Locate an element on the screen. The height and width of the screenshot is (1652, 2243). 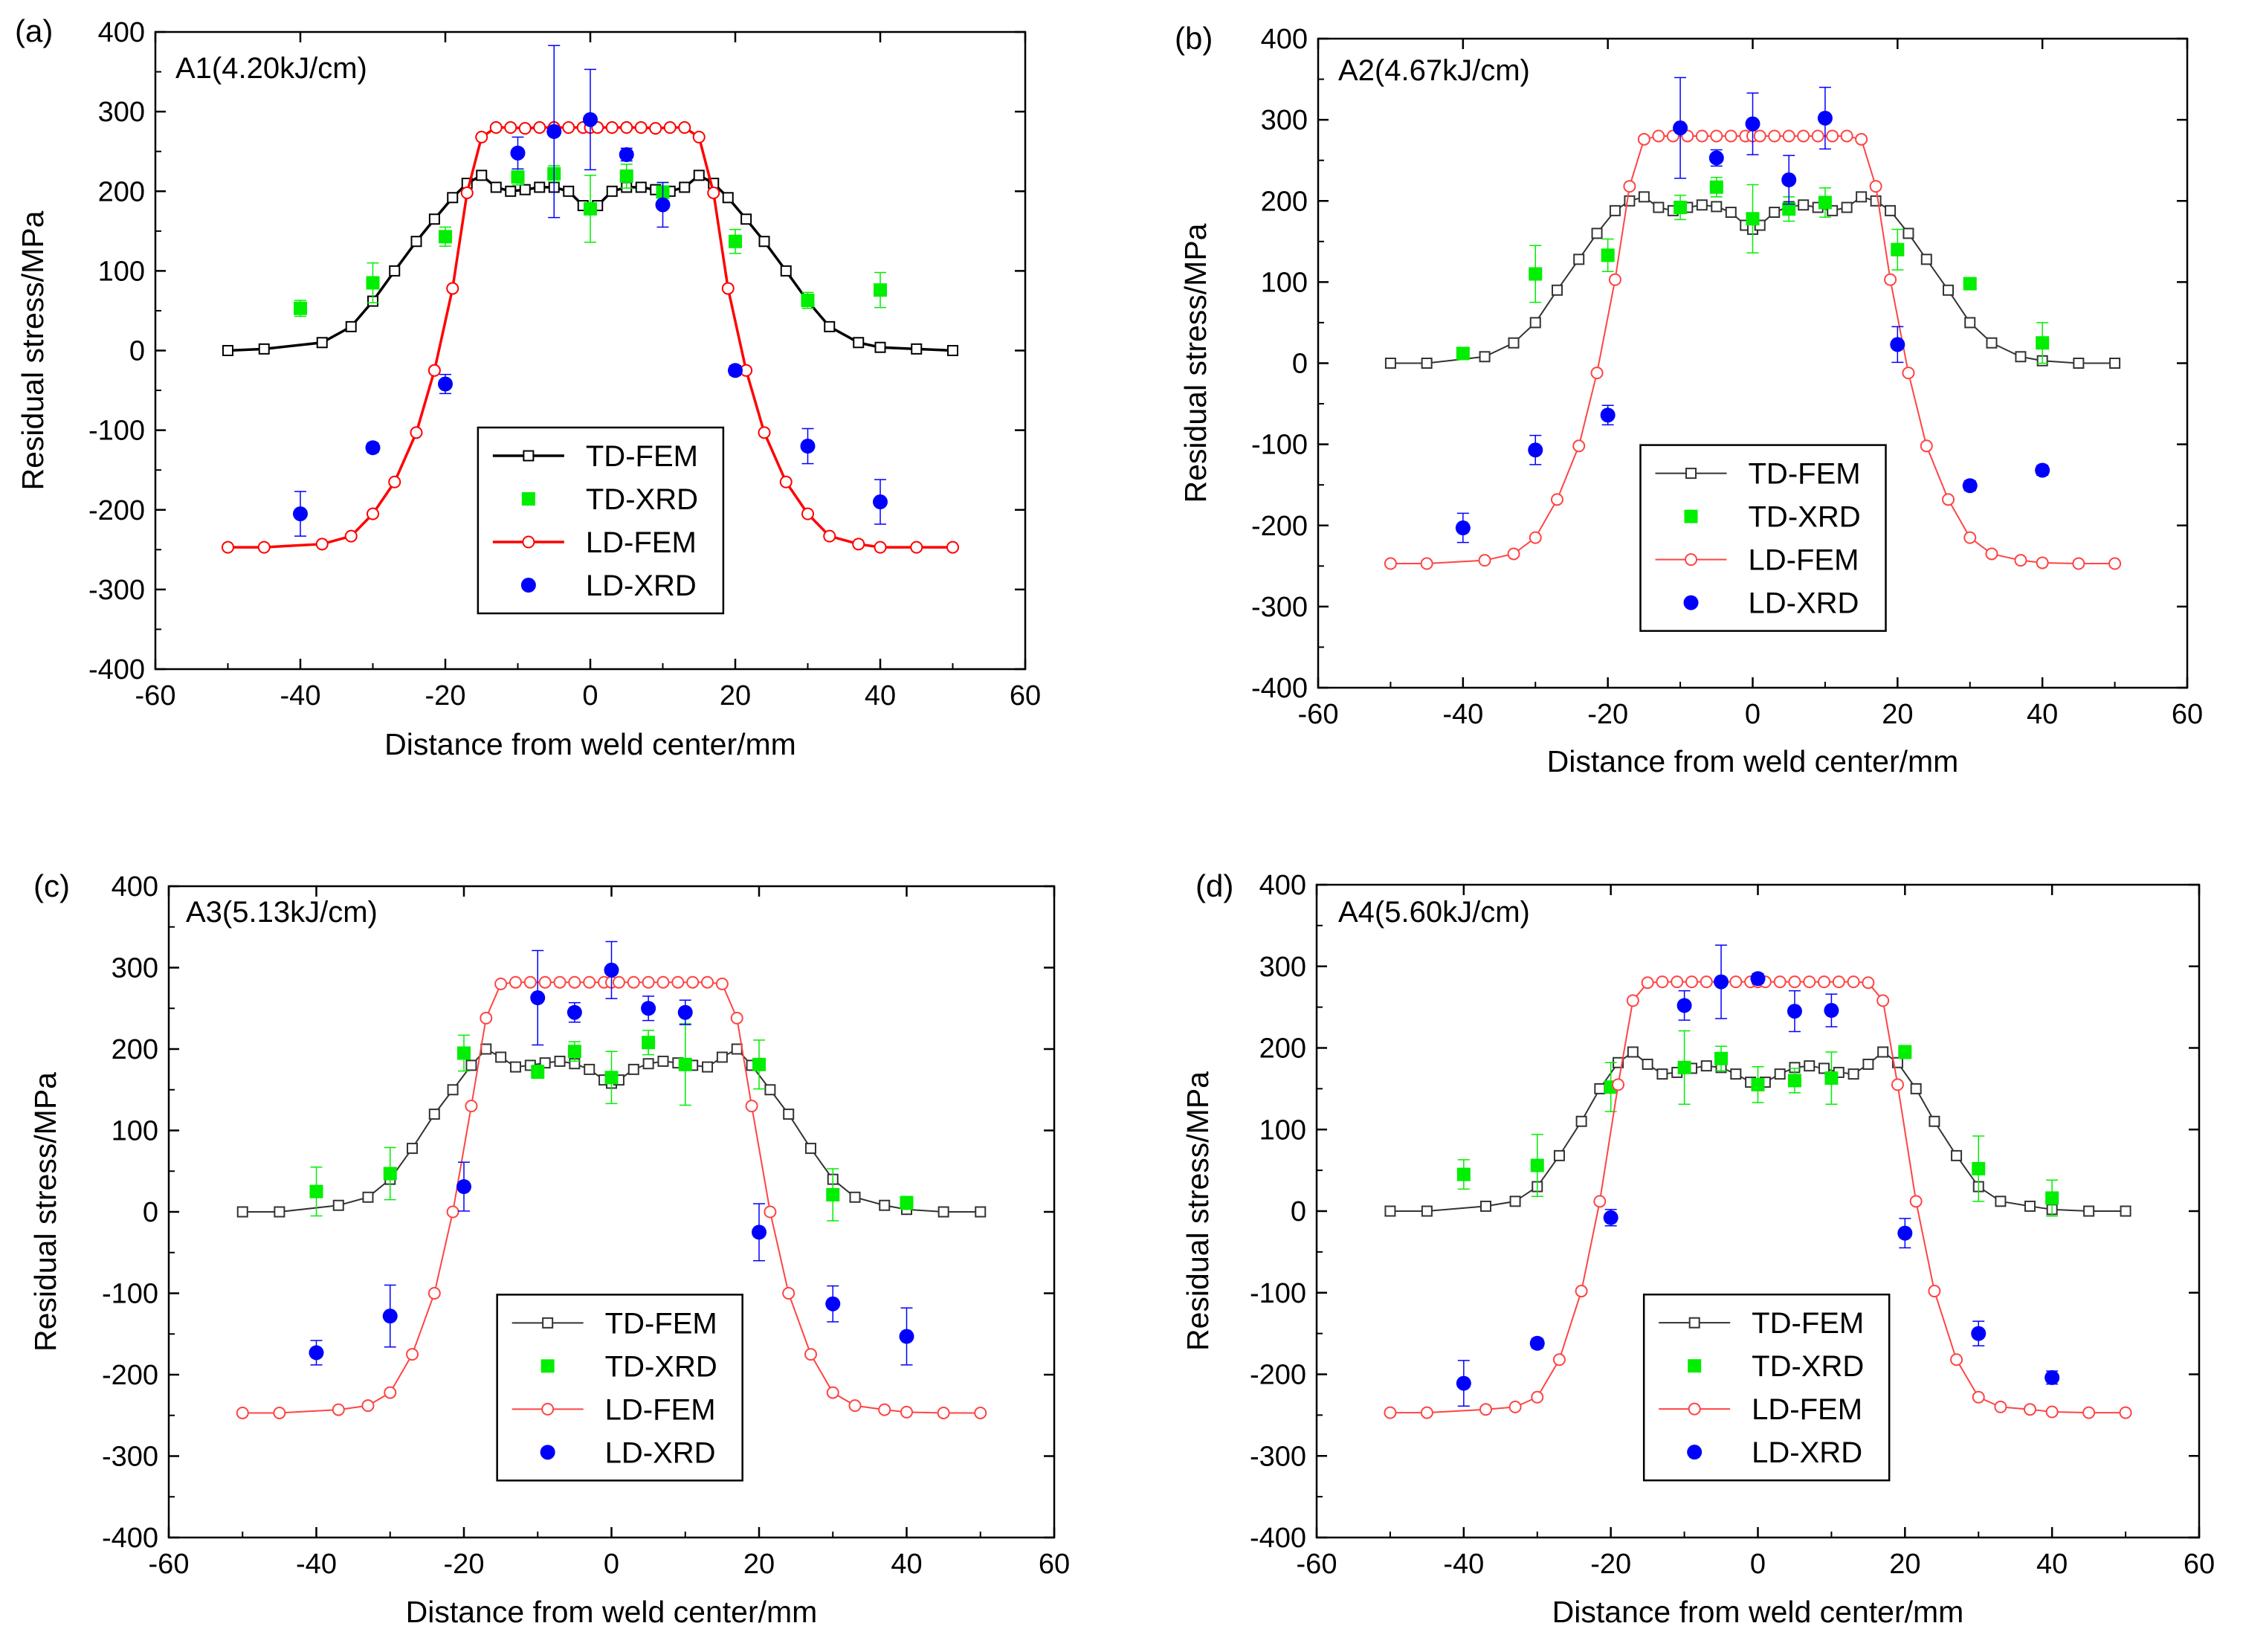
y-tick-label: -100 is located at coordinates (1278, 1293).